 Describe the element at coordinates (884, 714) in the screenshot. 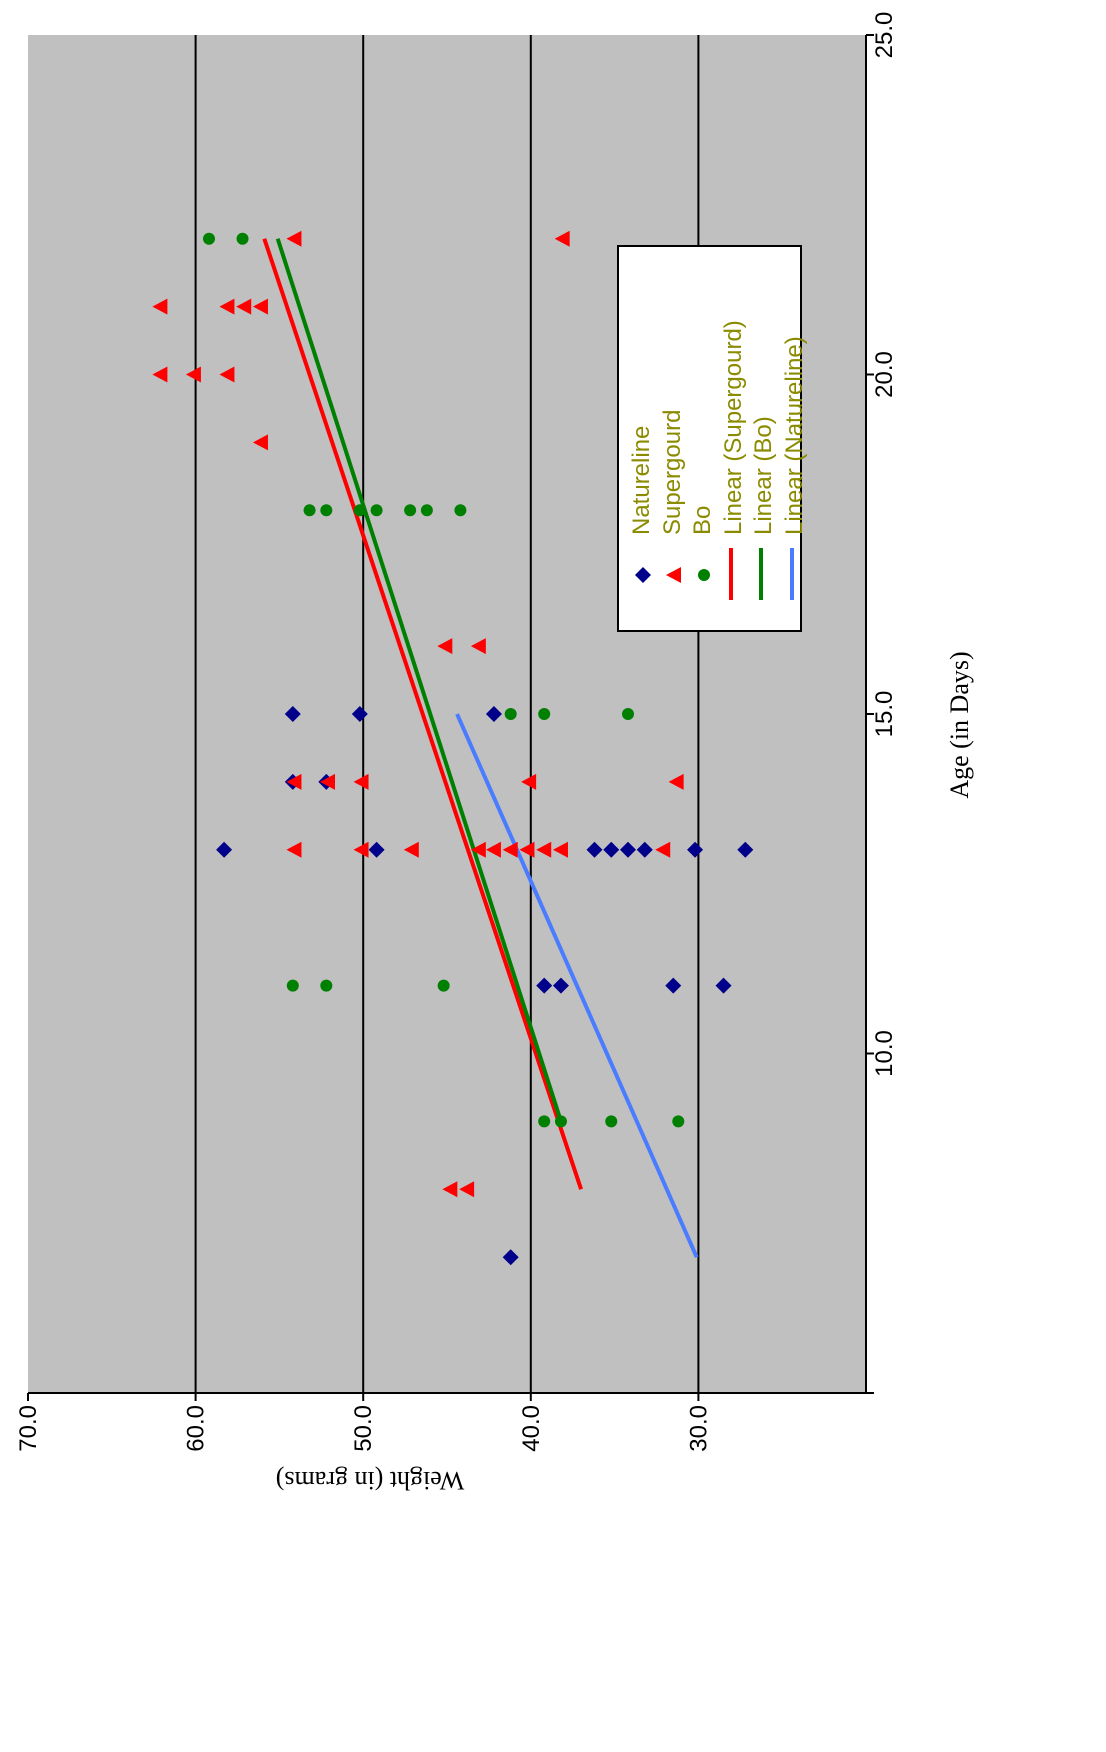

I see `x-tick-label: 15.0` at that location.